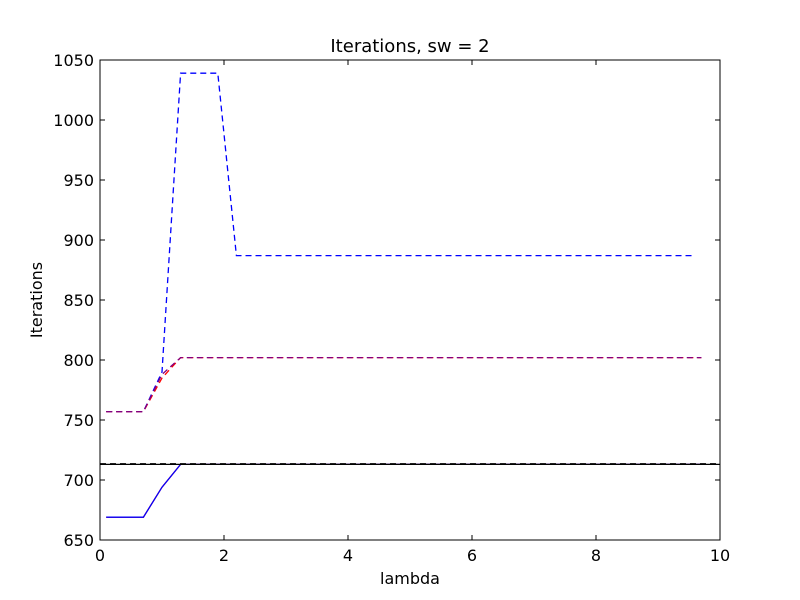 This screenshot has height=600, width=800. What do you see at coordinates (78, 420) in the screenshot?
I see `y-tick-label: 750` at bounding box center [78, 420].